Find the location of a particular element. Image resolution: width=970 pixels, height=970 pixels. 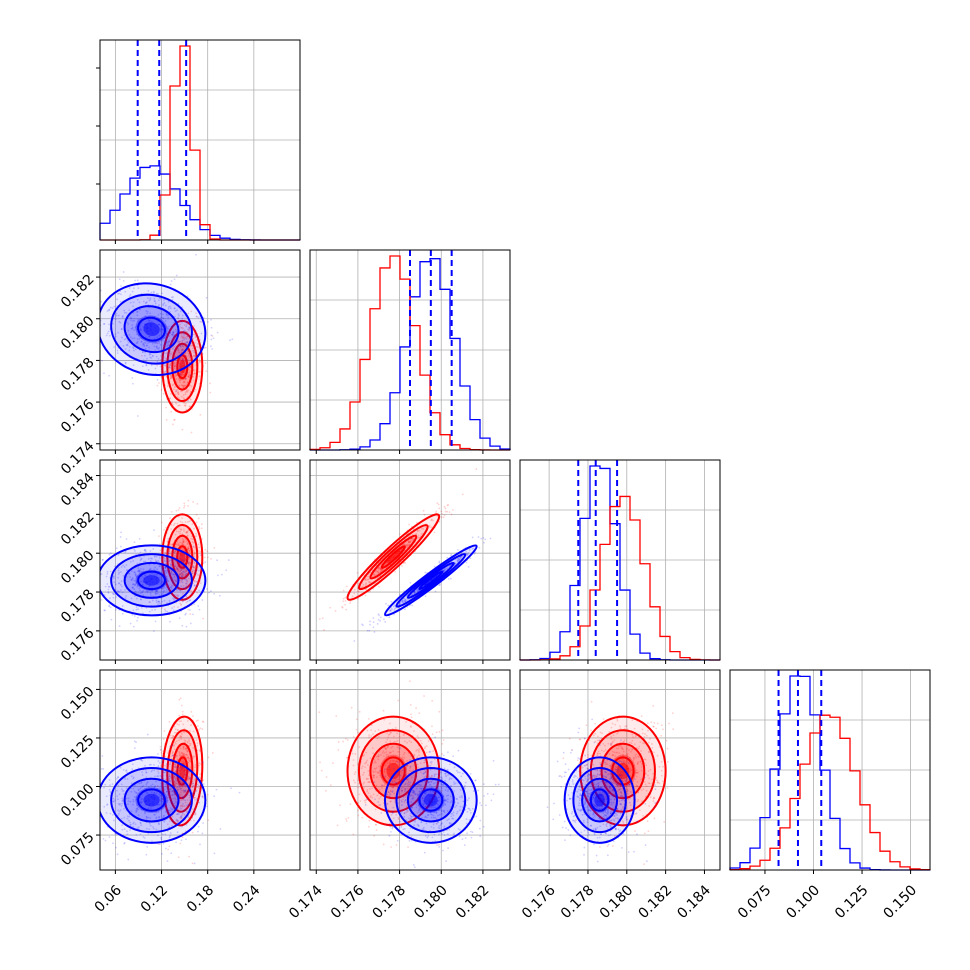

y-tick-label: 0.178 is located at coordinates (78, 375).